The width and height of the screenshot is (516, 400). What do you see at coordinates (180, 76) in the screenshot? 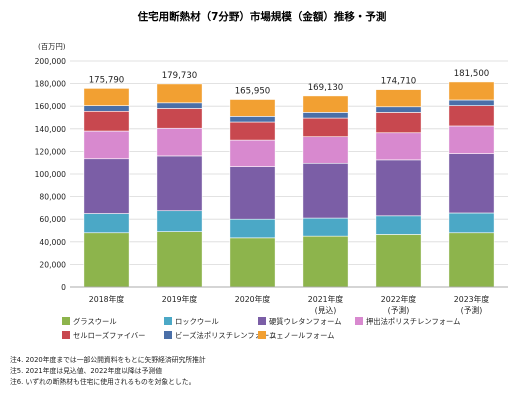
I see `total-label: 179,730` at bounding box center [180, 76].